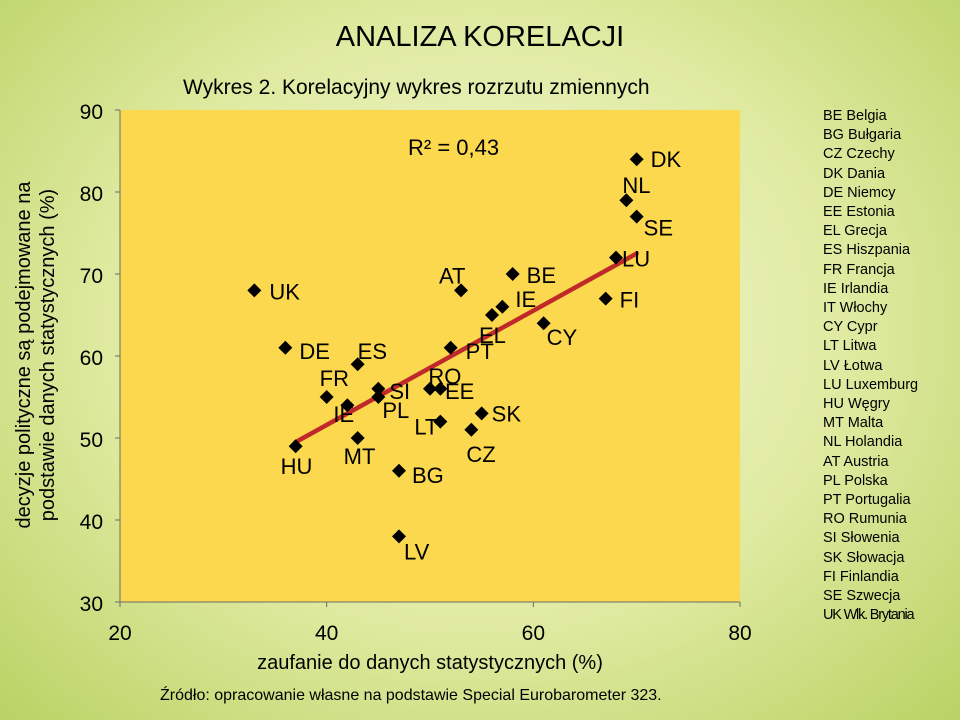 The image size is (960, 720). What do you see at coordinates (854, 173) in the screenshot?
I see `legend-entry: DK Dania` at bounding box center [854, 173].